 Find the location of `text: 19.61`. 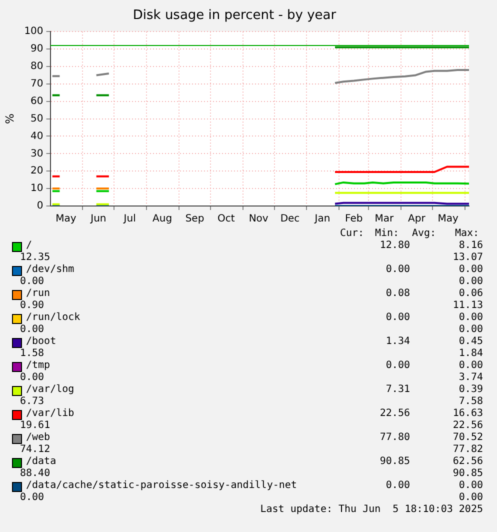

text: 19.61 is located at coordinates (35, 426).